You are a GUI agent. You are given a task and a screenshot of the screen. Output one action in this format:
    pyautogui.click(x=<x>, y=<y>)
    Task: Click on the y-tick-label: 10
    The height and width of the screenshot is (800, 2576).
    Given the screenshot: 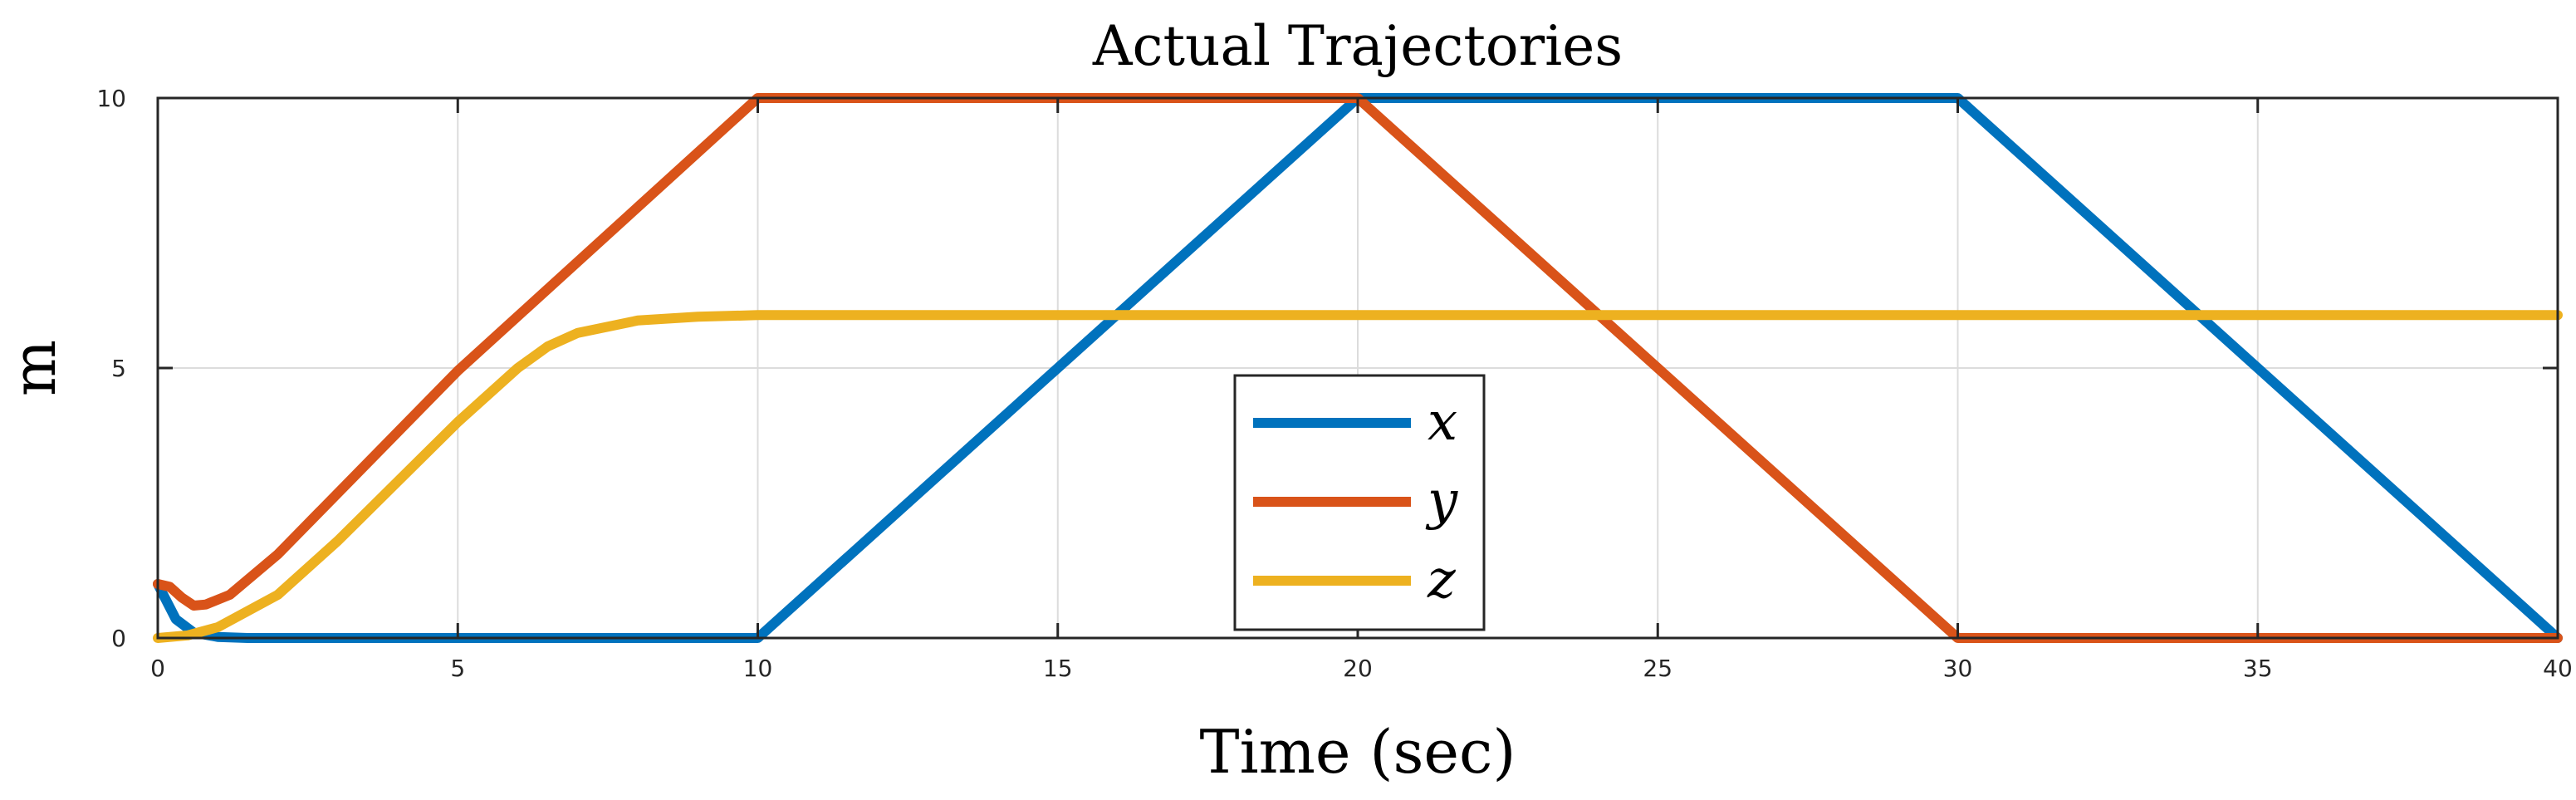 What is the action you would take?
    pyautogui.click(x=111, y=99)
    